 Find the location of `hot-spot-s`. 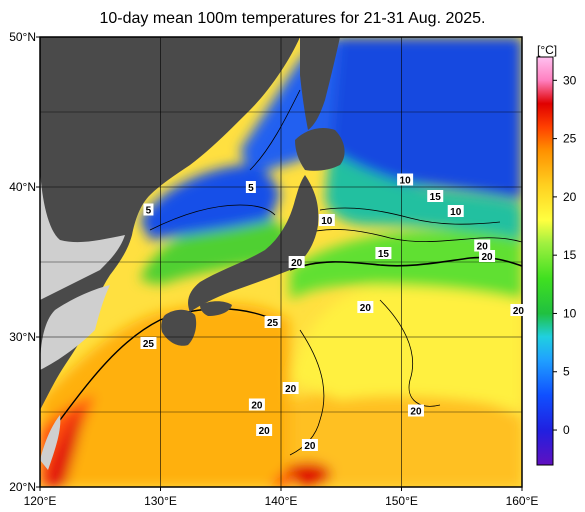

hot-spot-s is located at coordinates (308, 474).